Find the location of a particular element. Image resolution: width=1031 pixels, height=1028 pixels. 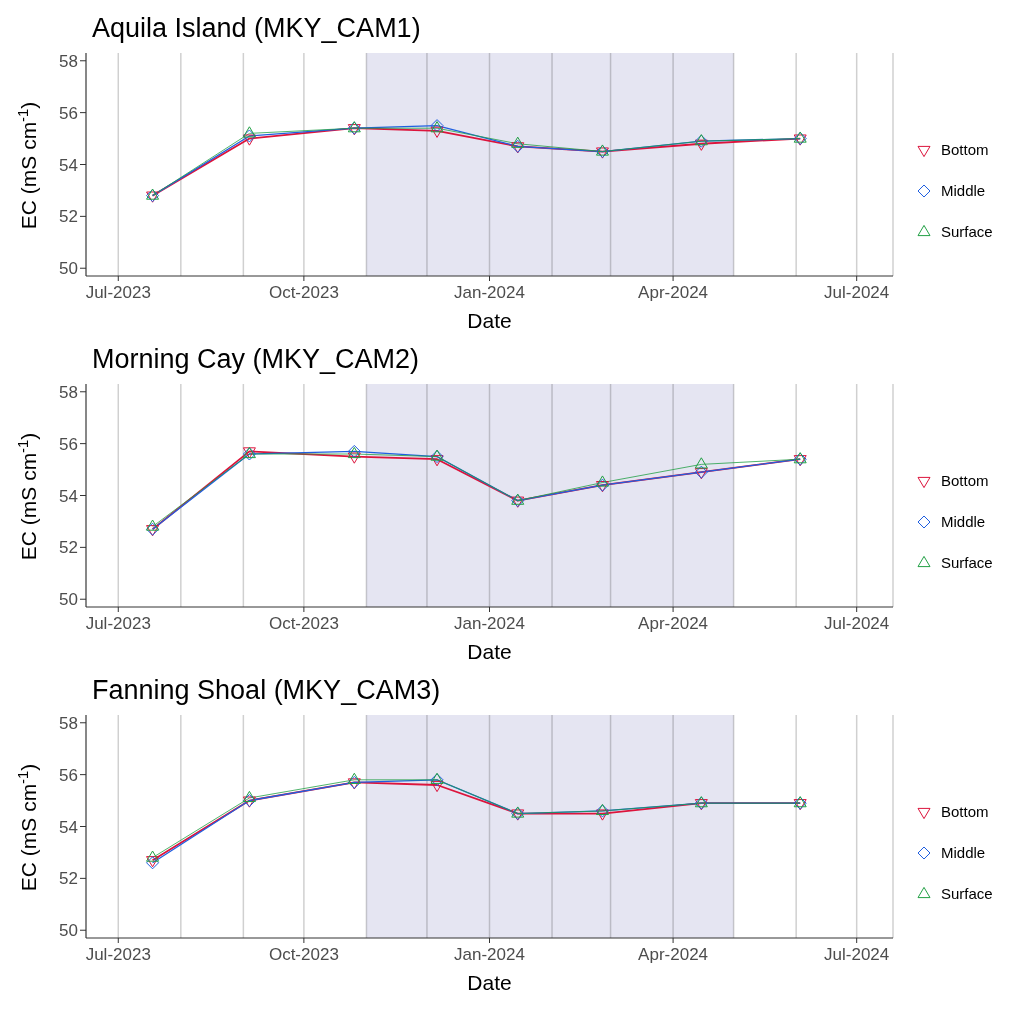

chart-title: Fanning Shoal (MKY_CAM3) is located at coordinates (266, 690).